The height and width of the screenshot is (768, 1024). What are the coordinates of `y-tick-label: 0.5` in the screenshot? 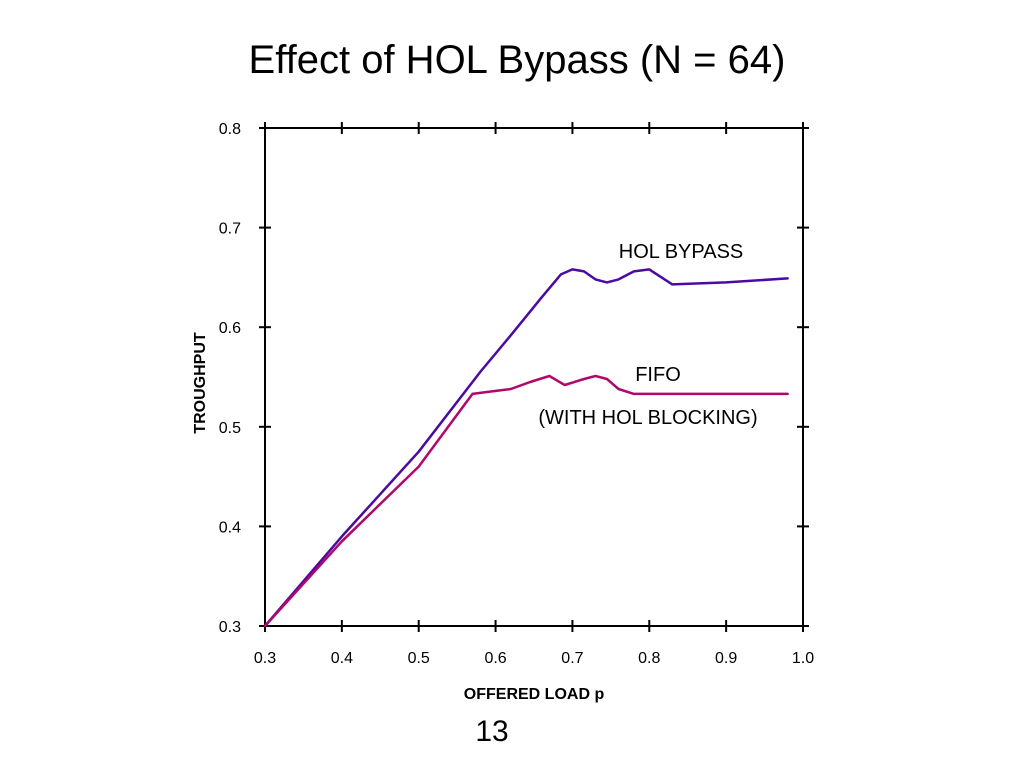 It's located at (230, 428).